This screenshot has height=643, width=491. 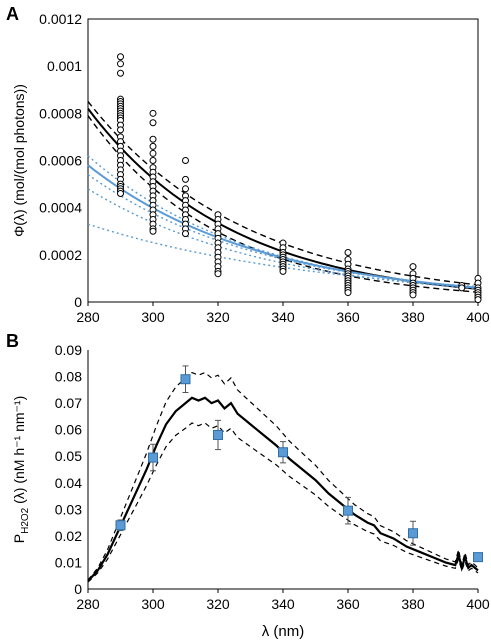 What do you see at coordinates (12, 341) in the screenshot?
I see `panel-b-label: B` at bounding box center [12, 341].